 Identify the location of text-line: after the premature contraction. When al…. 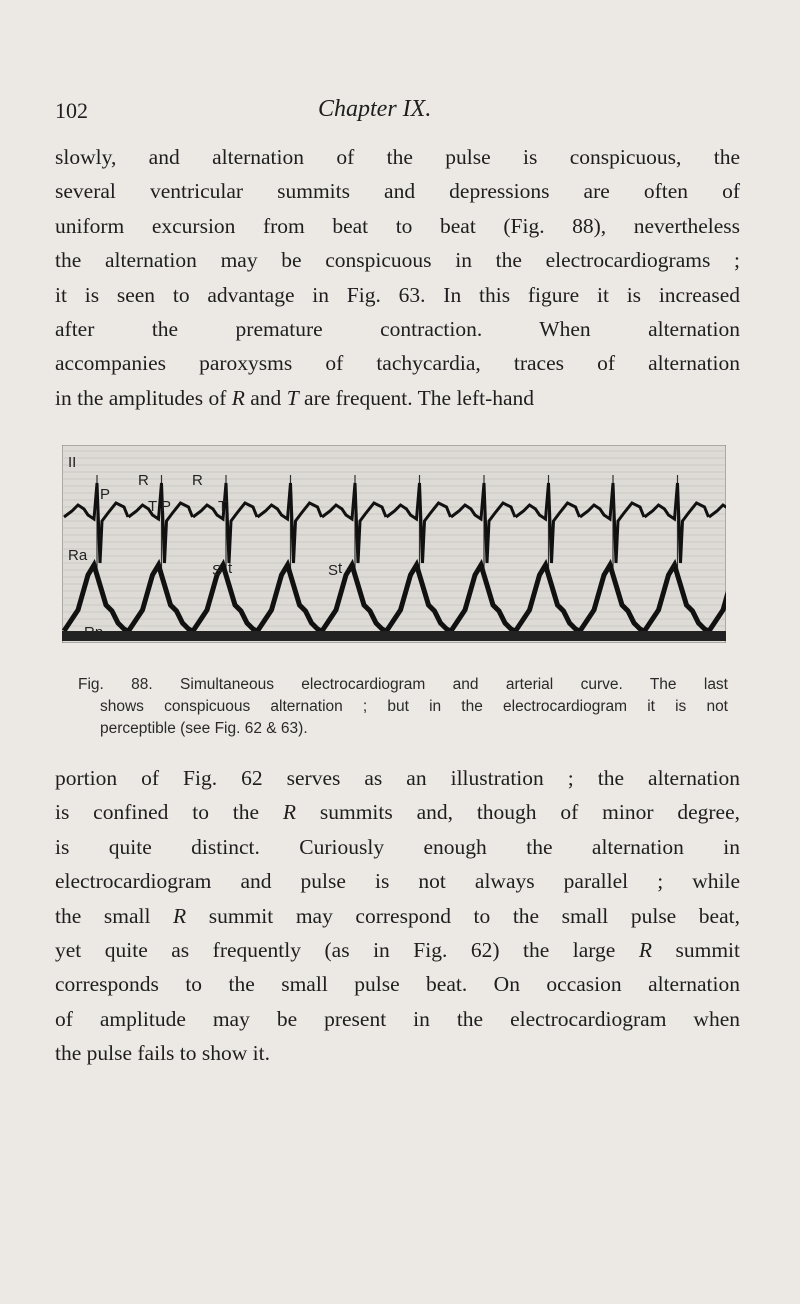
(397, 329).